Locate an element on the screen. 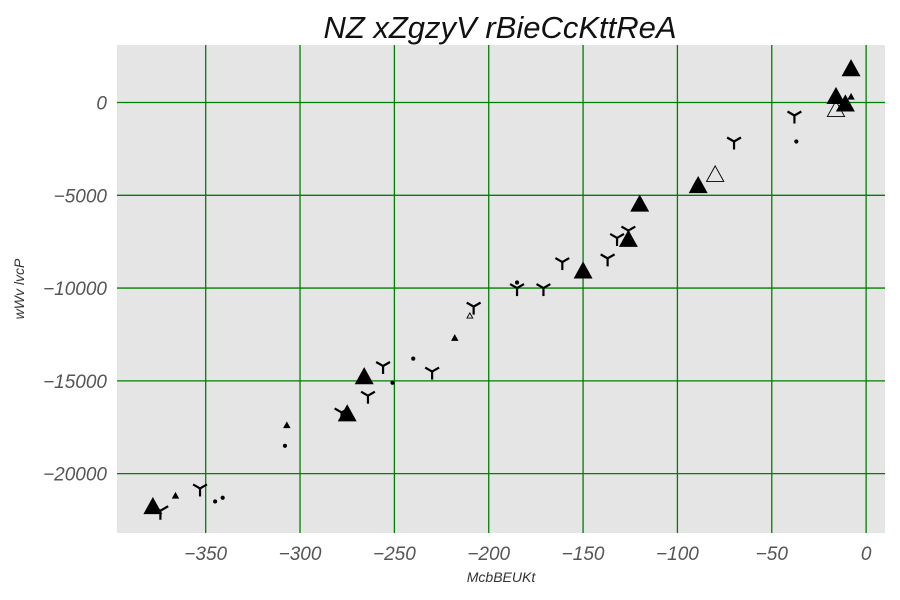  x-axis-label: McbBEUKt is located at coordinates (502, 577).